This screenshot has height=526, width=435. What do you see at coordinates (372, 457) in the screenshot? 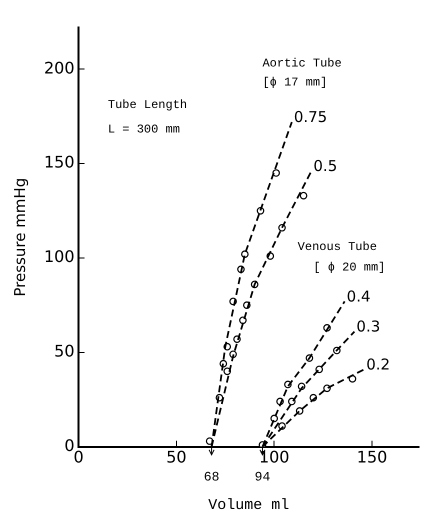
I see `x-tick-label: 150` at bounding box center [372, 457].